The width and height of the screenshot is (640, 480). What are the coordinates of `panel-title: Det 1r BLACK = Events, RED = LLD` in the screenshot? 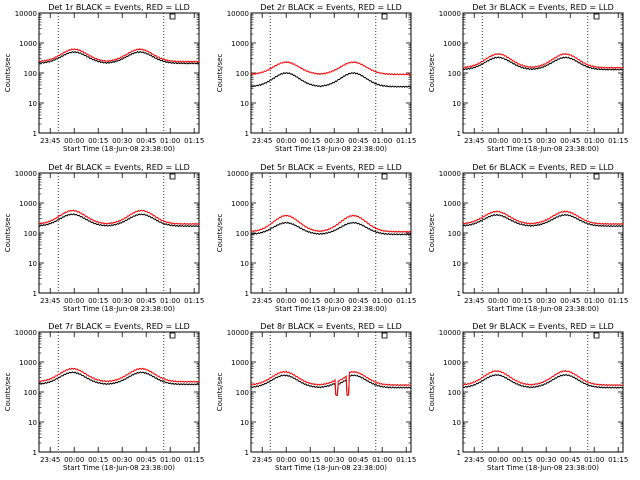 It's located at (119, 7).